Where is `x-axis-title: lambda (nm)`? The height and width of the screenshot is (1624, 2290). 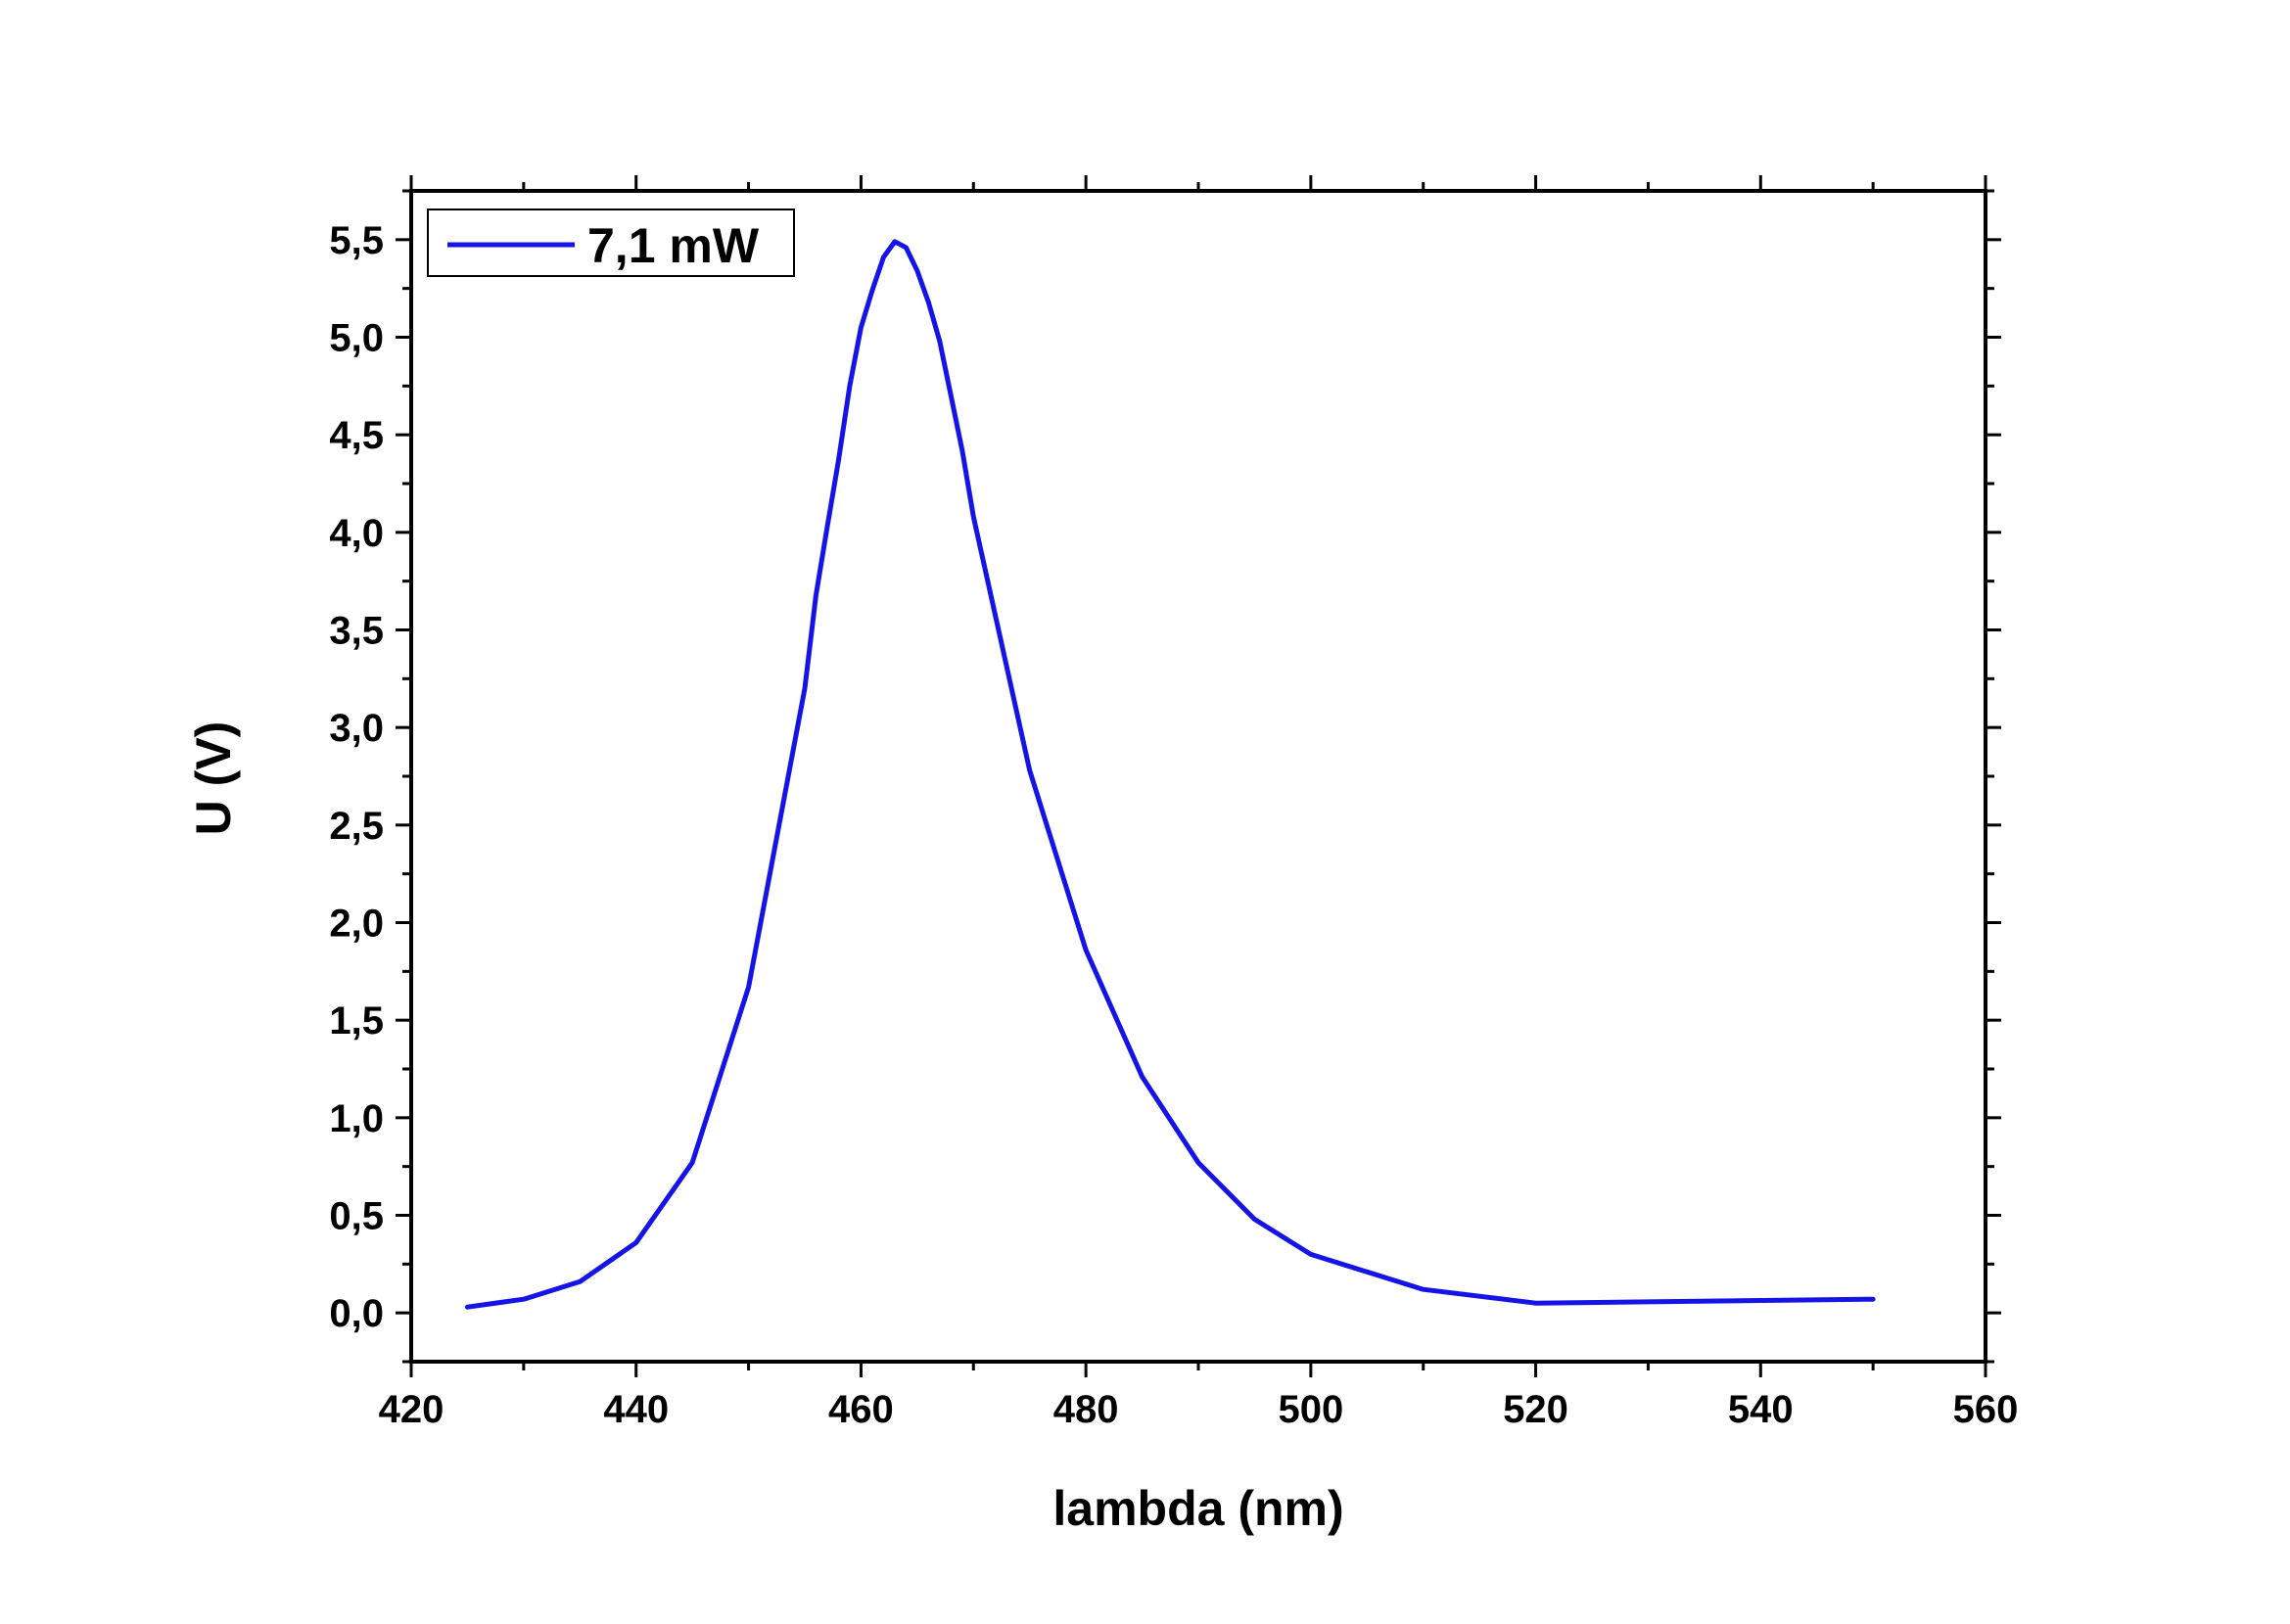
x-axis-title: lambda (nm) is located at coordinates (1197, 1509).